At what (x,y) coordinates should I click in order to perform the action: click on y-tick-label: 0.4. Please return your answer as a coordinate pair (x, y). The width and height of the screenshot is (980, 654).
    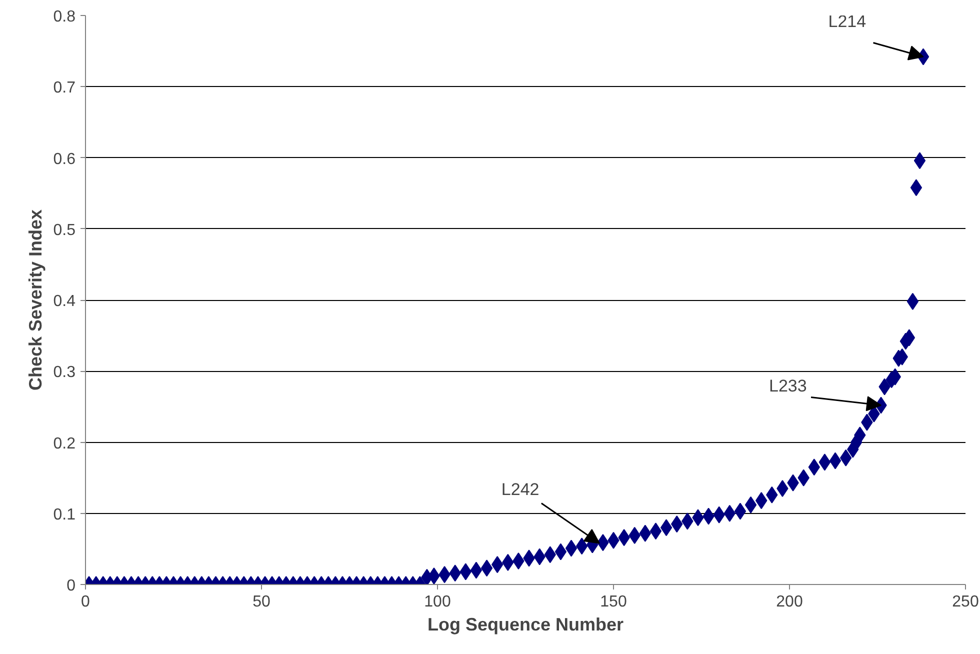
    Looking at the image, I should click on (64, 301).